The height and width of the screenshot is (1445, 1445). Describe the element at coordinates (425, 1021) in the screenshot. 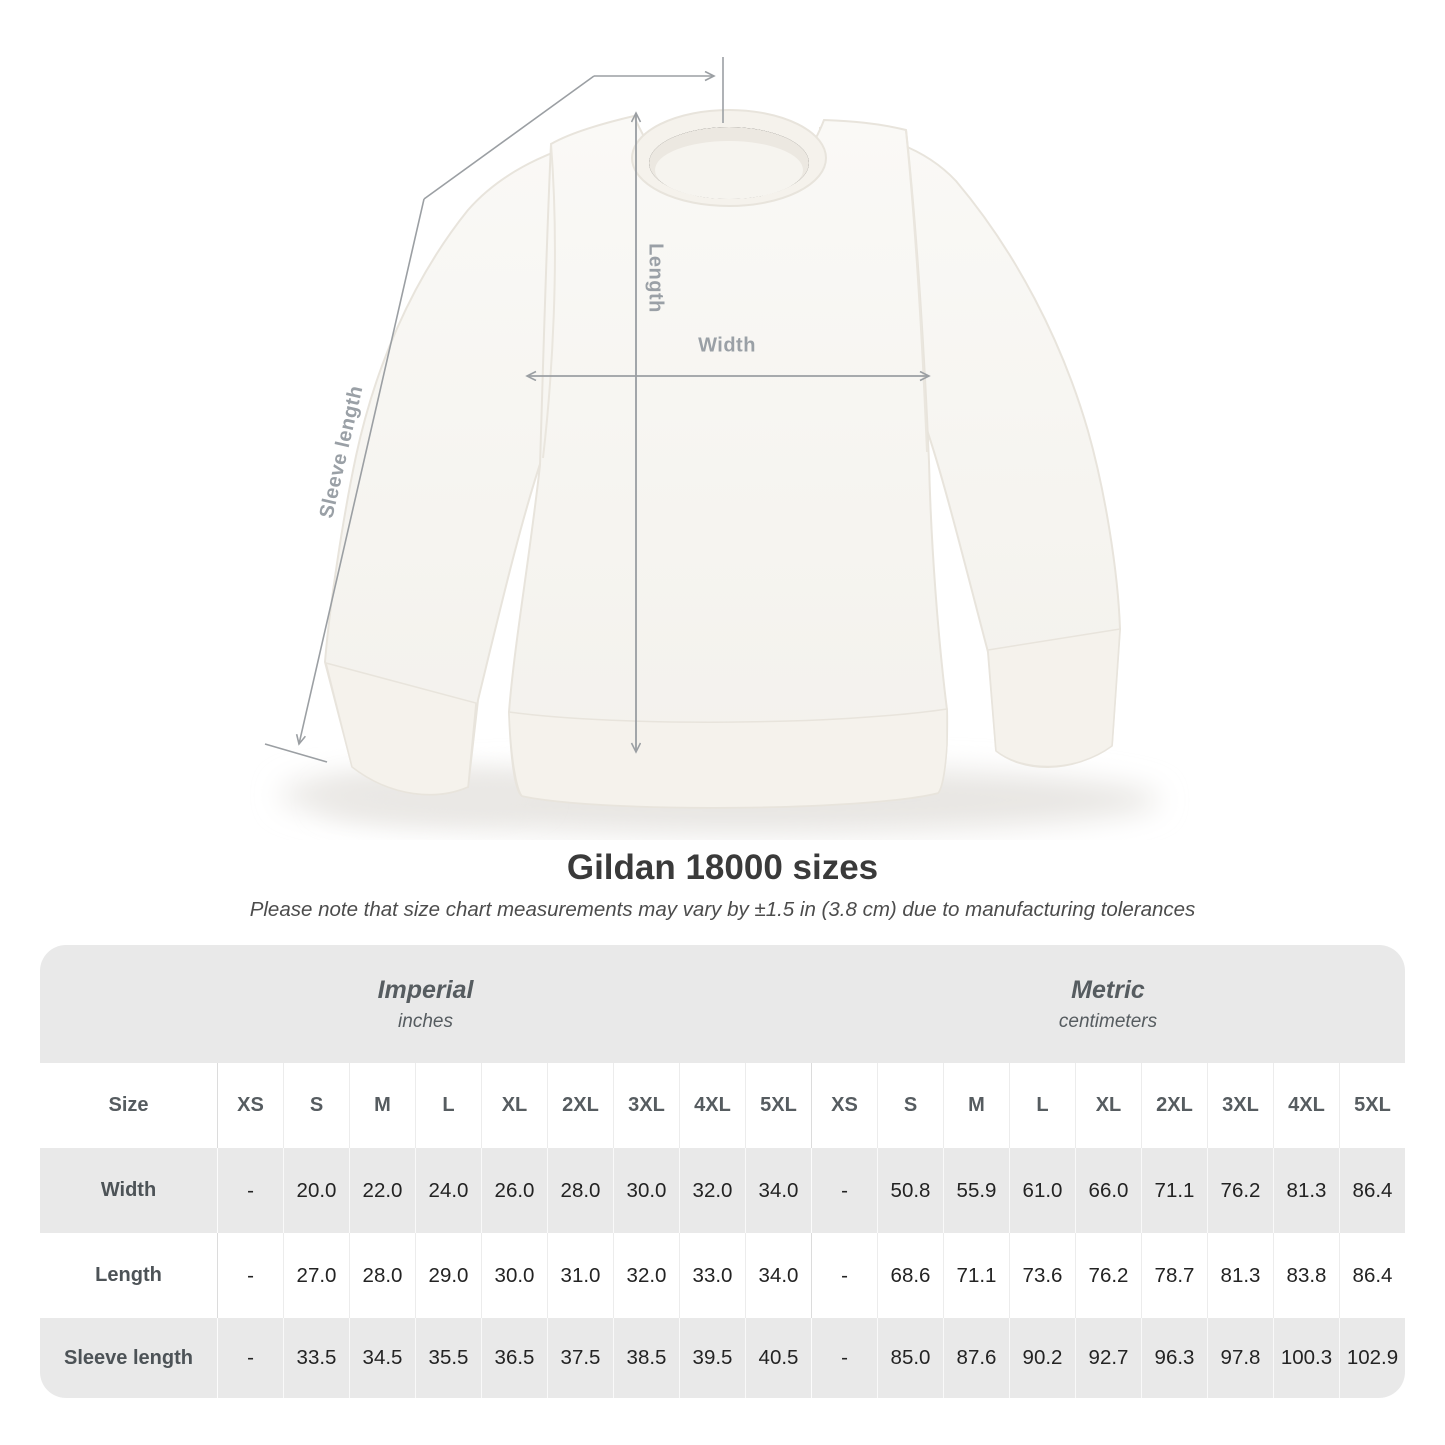

I see `imperial-unit: inches` at that location.